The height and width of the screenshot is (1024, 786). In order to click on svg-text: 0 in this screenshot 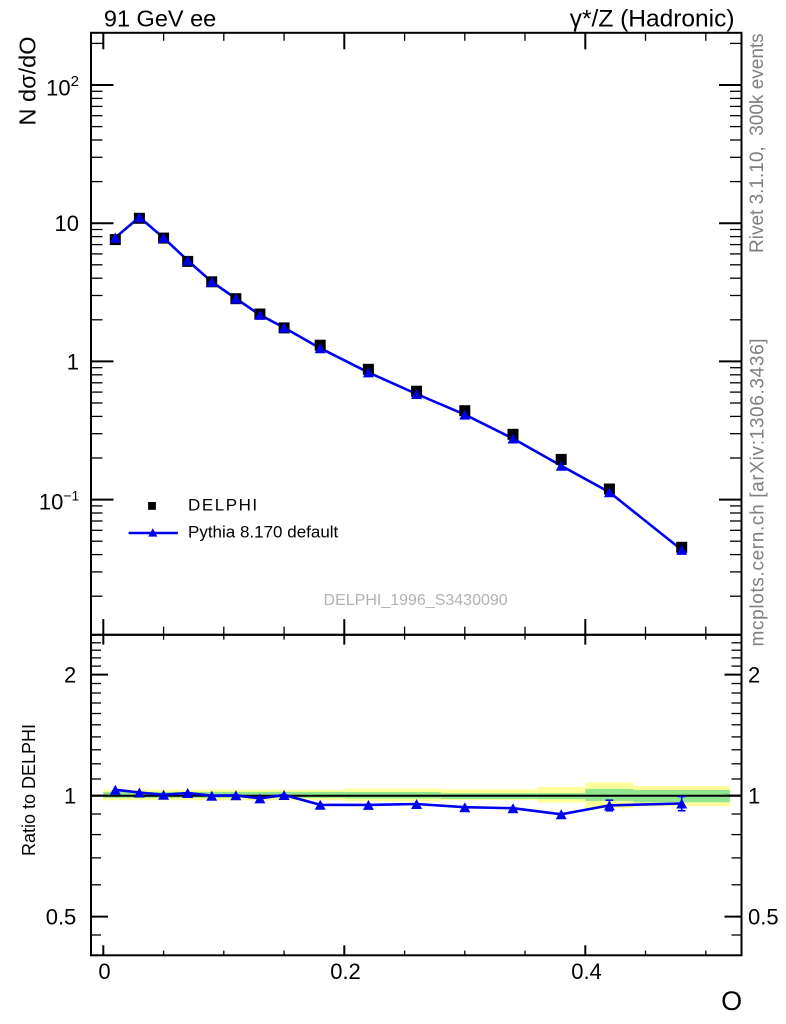, I will do `click(104, 971)`.